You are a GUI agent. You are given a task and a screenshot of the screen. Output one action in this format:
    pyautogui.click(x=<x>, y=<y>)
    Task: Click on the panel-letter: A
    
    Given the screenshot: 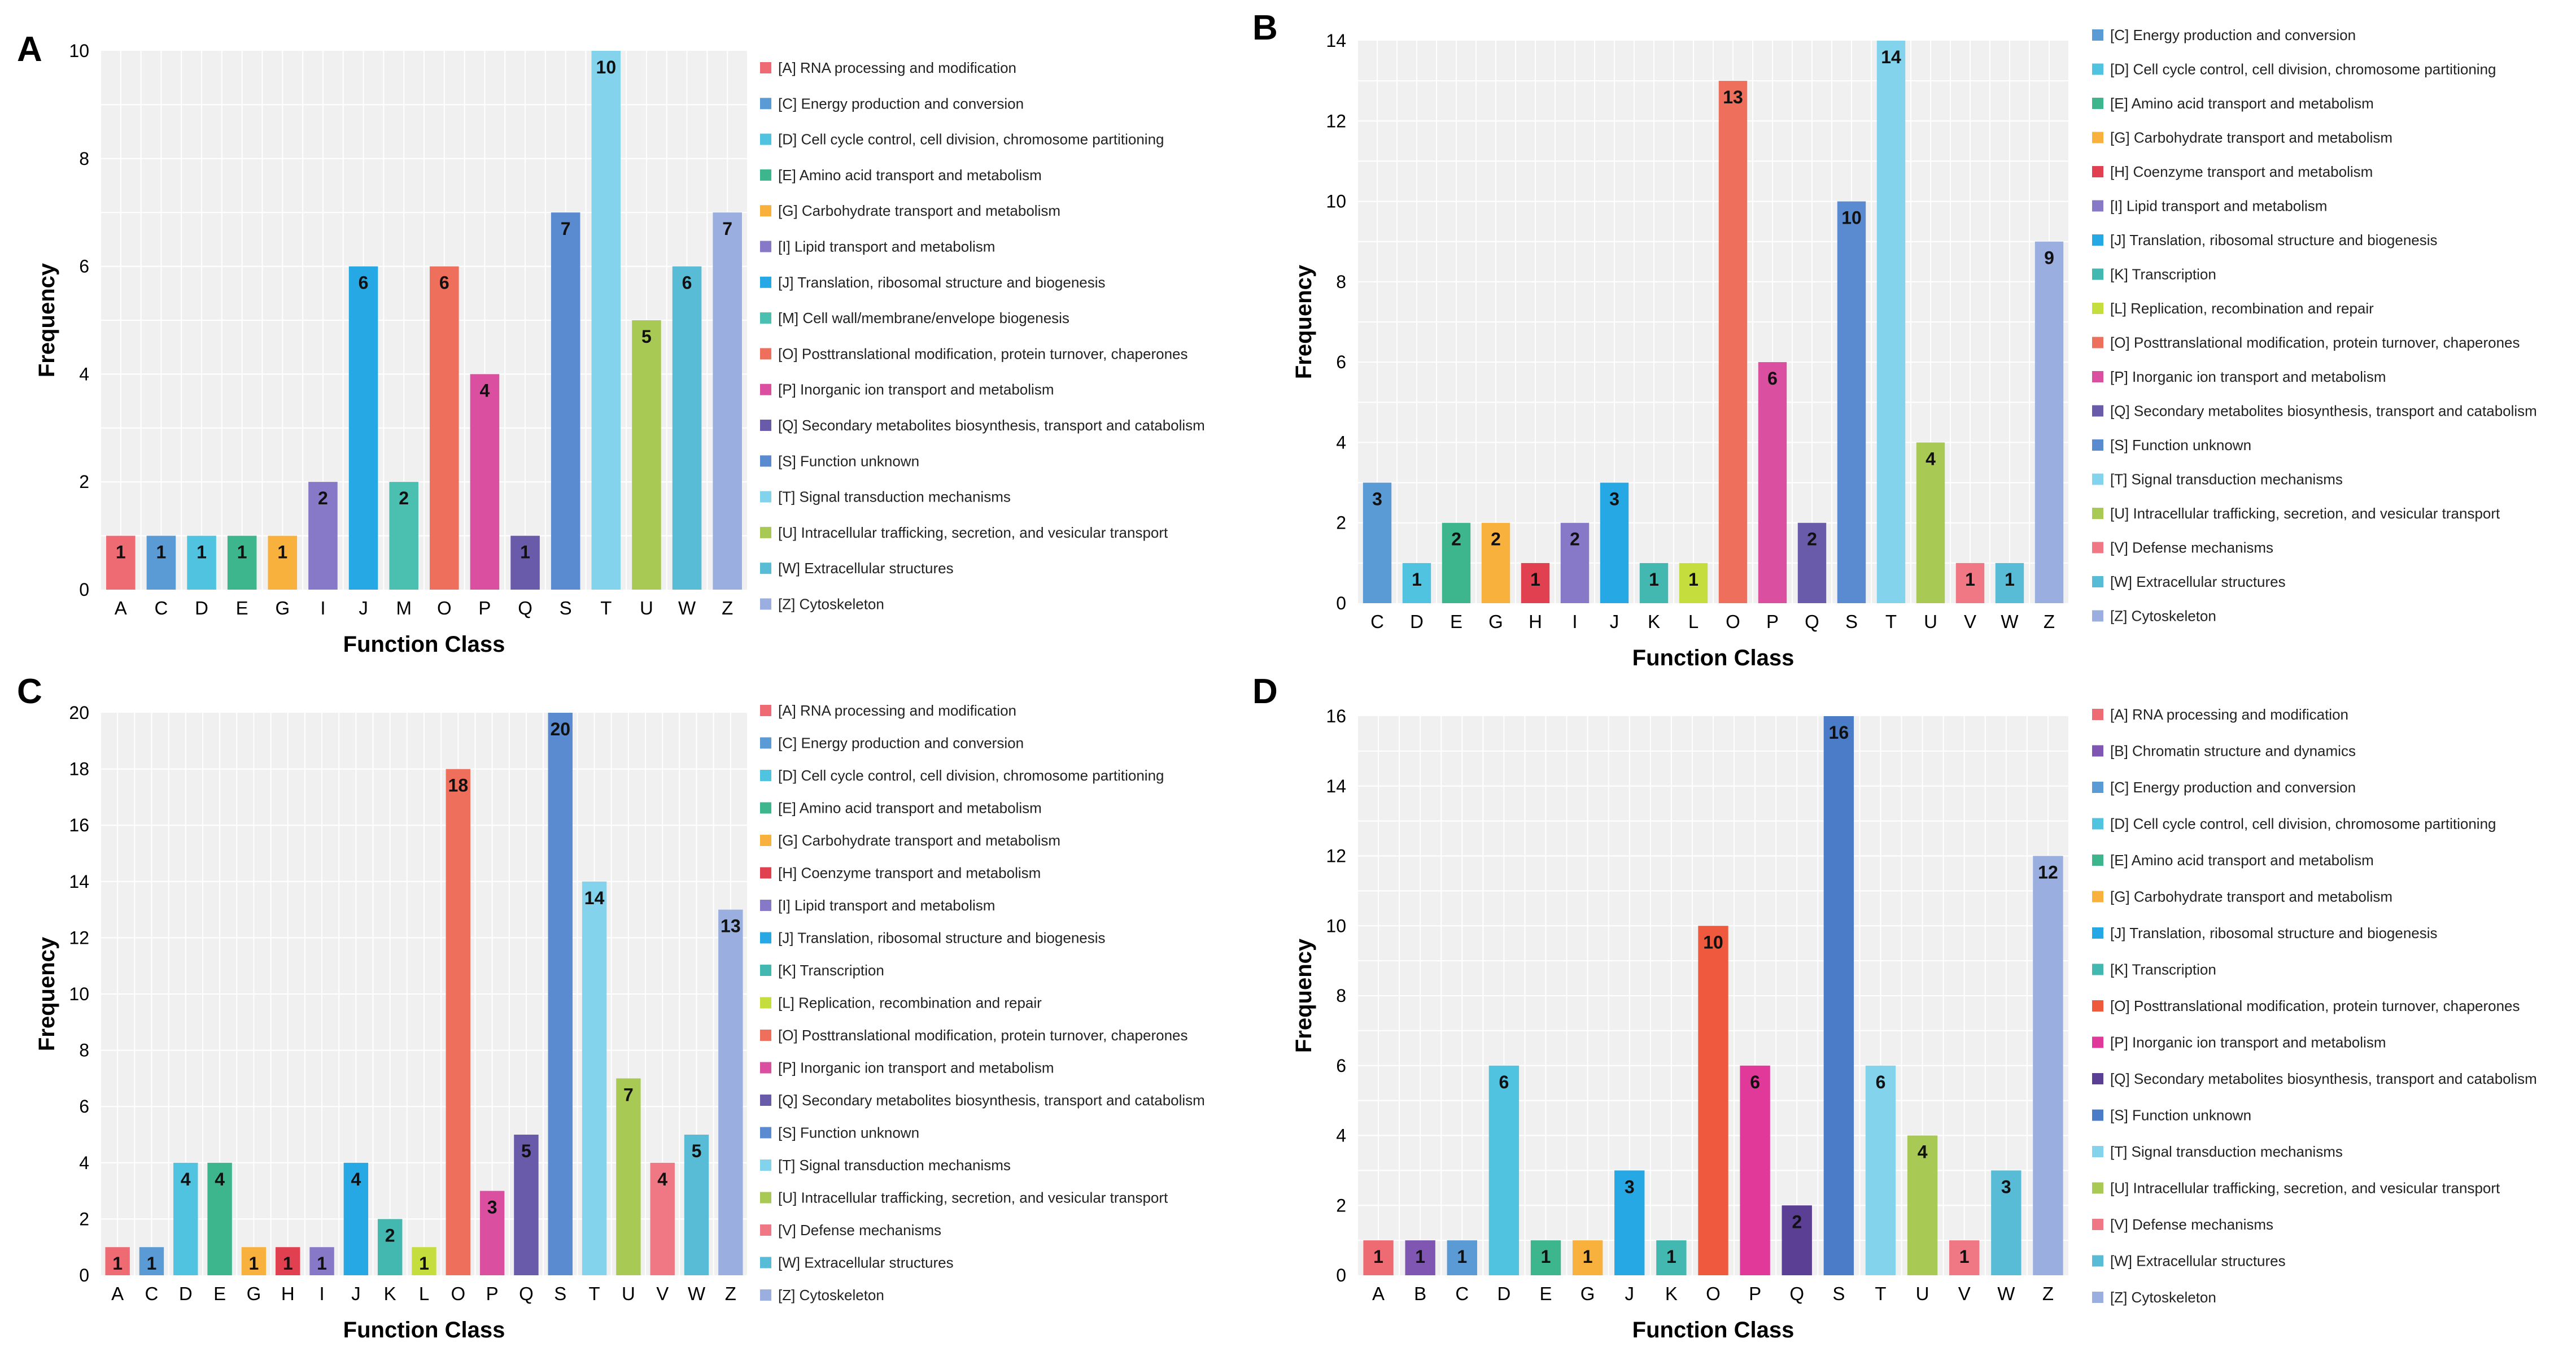 What is the action you would take?
    pyautogui.click(x=29, y=49)
    